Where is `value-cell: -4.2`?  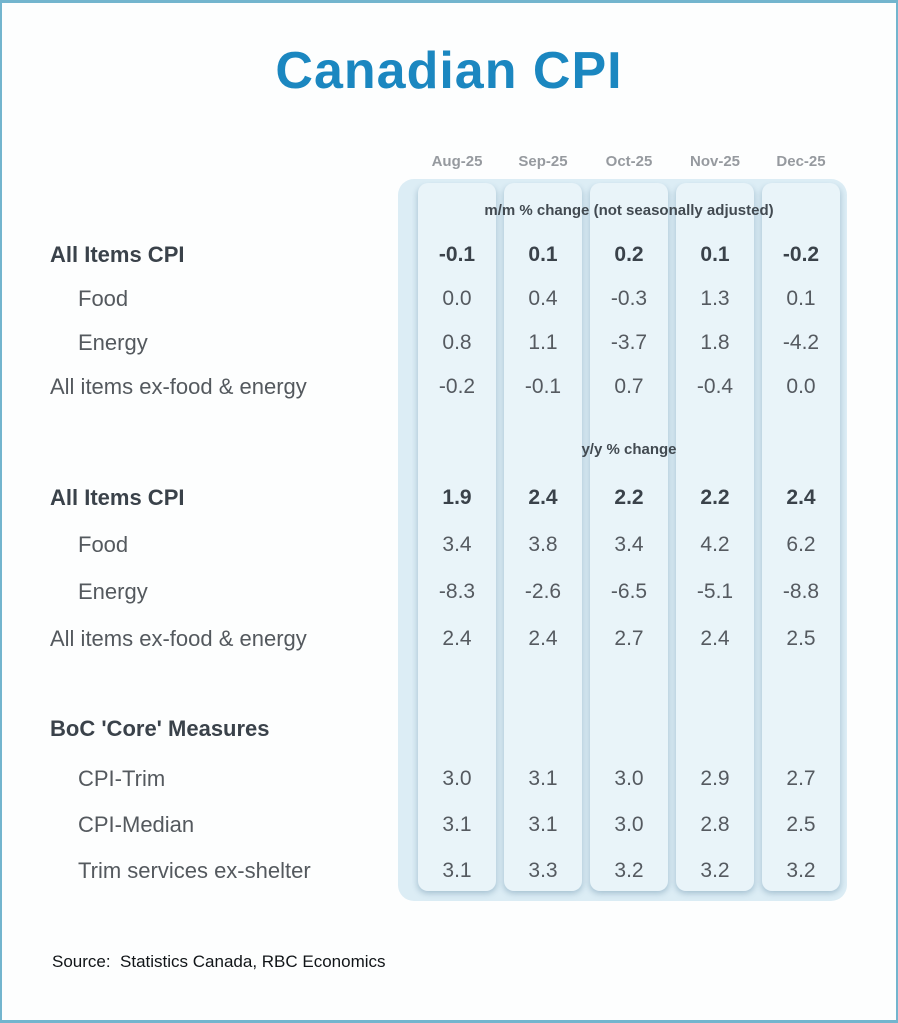 value-cell: -4.2 is located at coordinates (801, 342).